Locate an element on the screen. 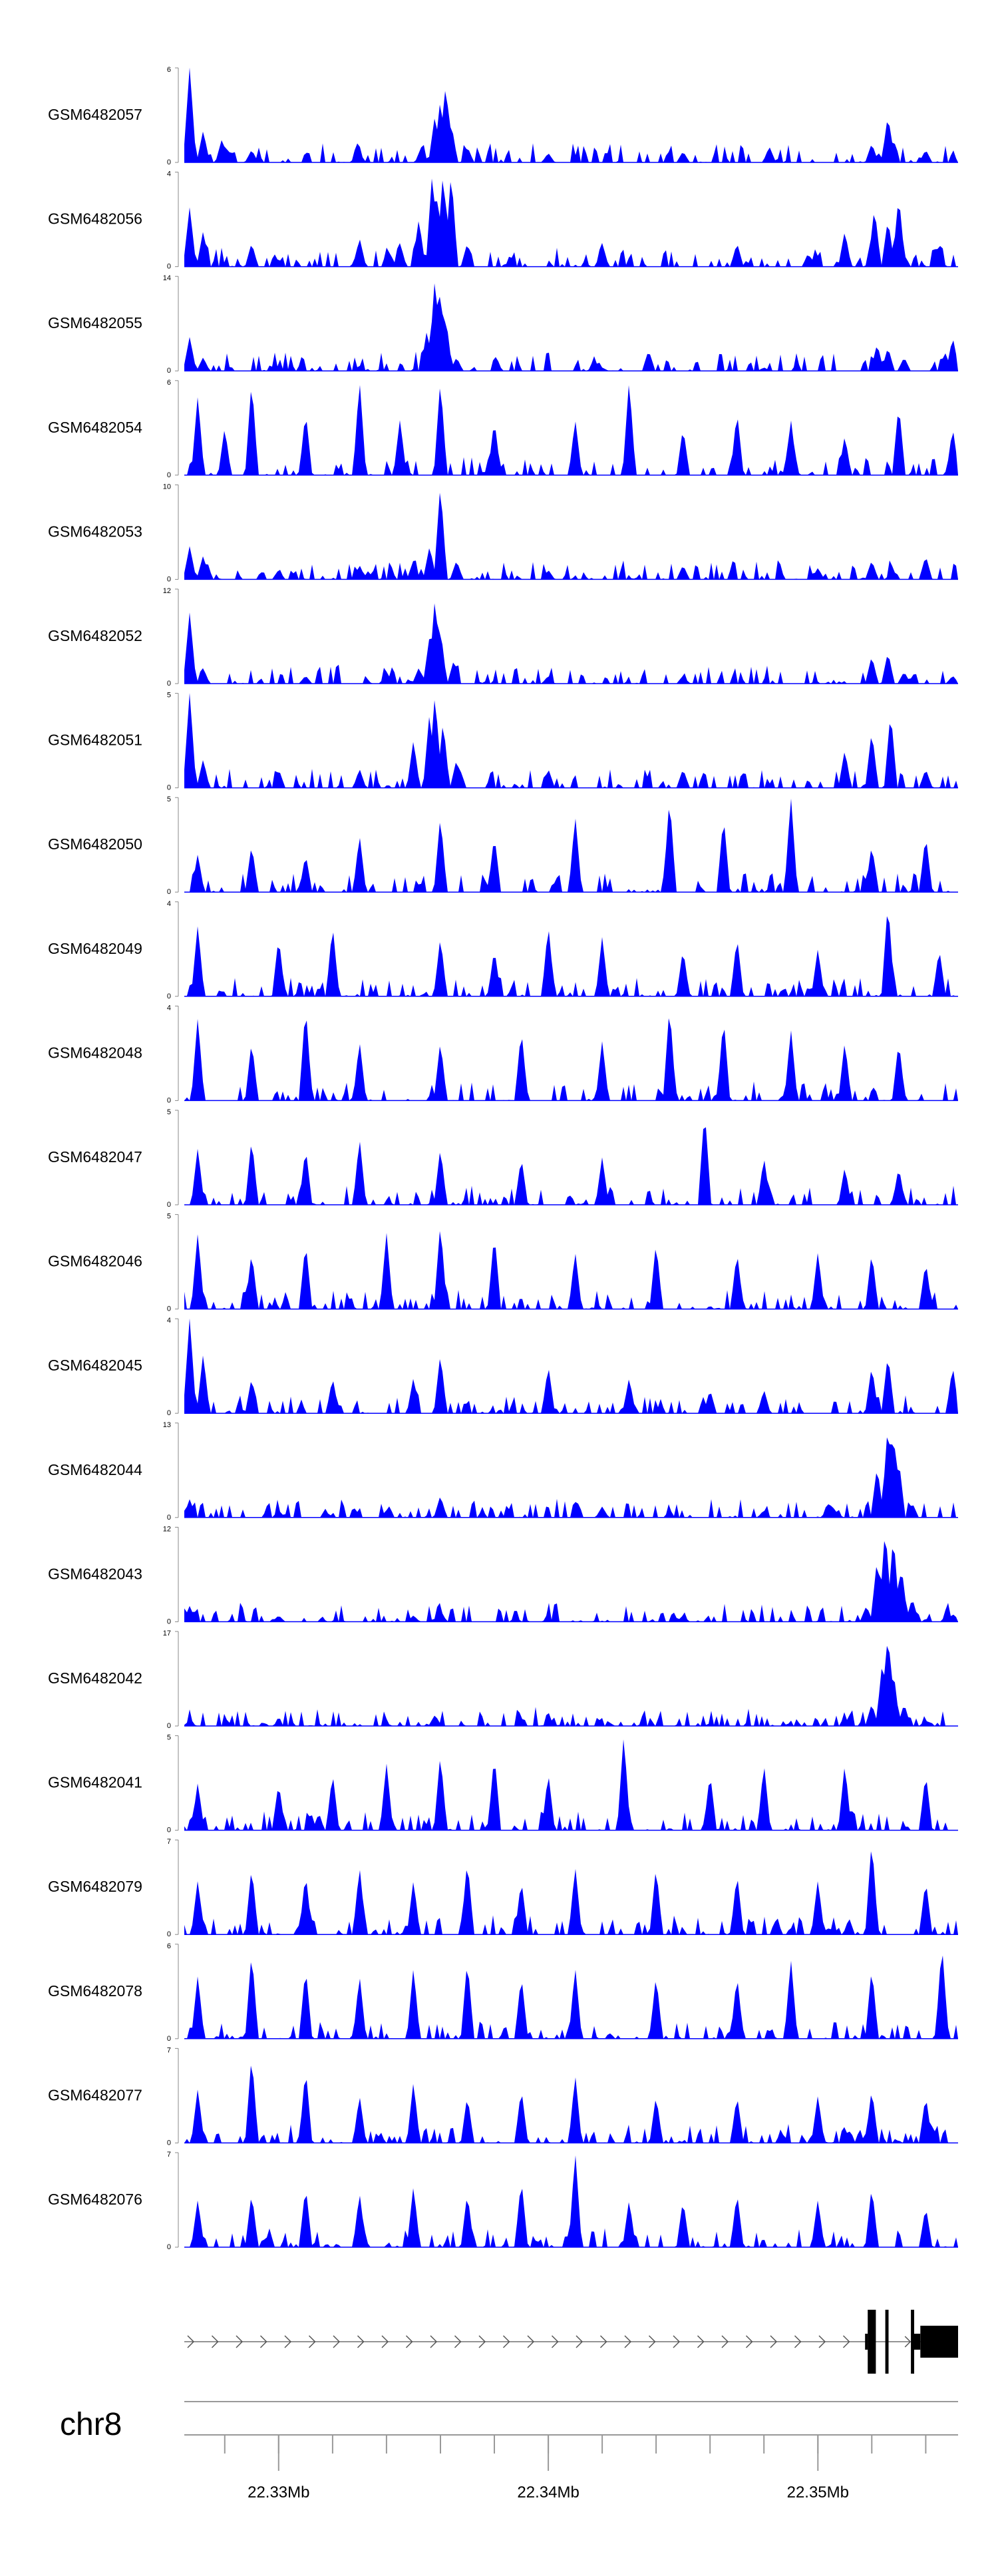 This screenshot has width=998, height=2576. track-gsm6482077: GSM6482077 7 0 is located at coordinates (503, 2096).